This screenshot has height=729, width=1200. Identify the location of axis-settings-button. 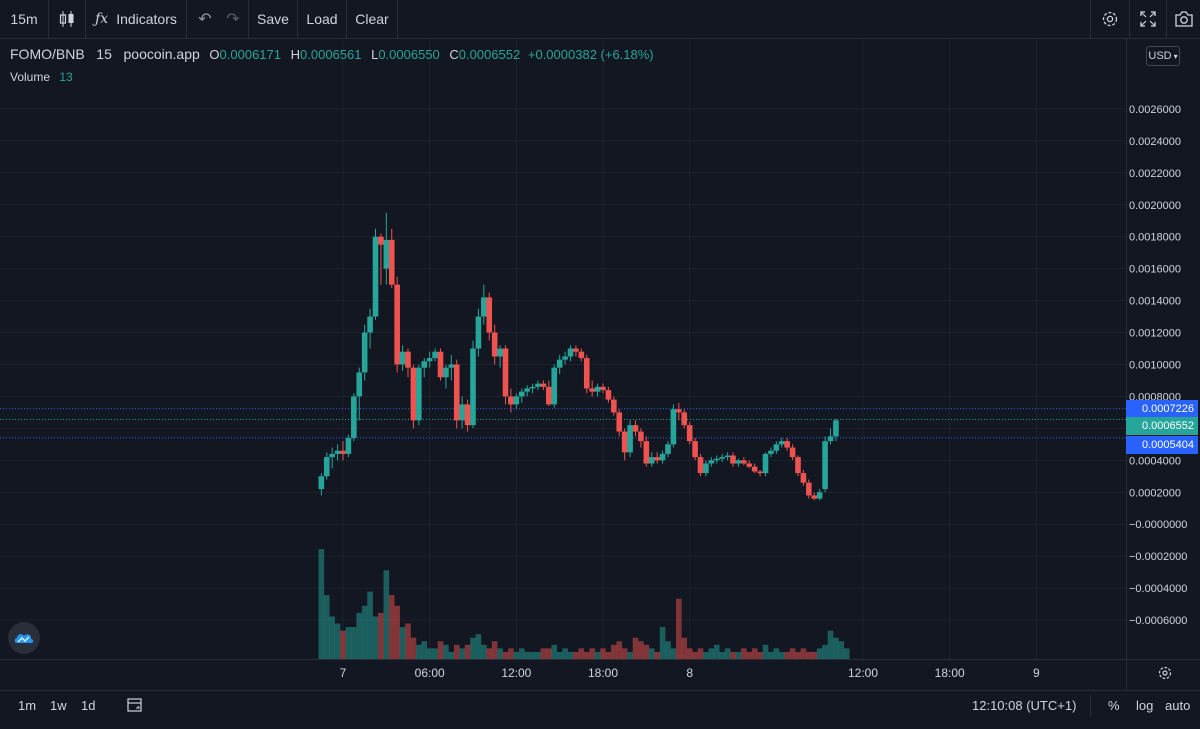
(1165, 675).